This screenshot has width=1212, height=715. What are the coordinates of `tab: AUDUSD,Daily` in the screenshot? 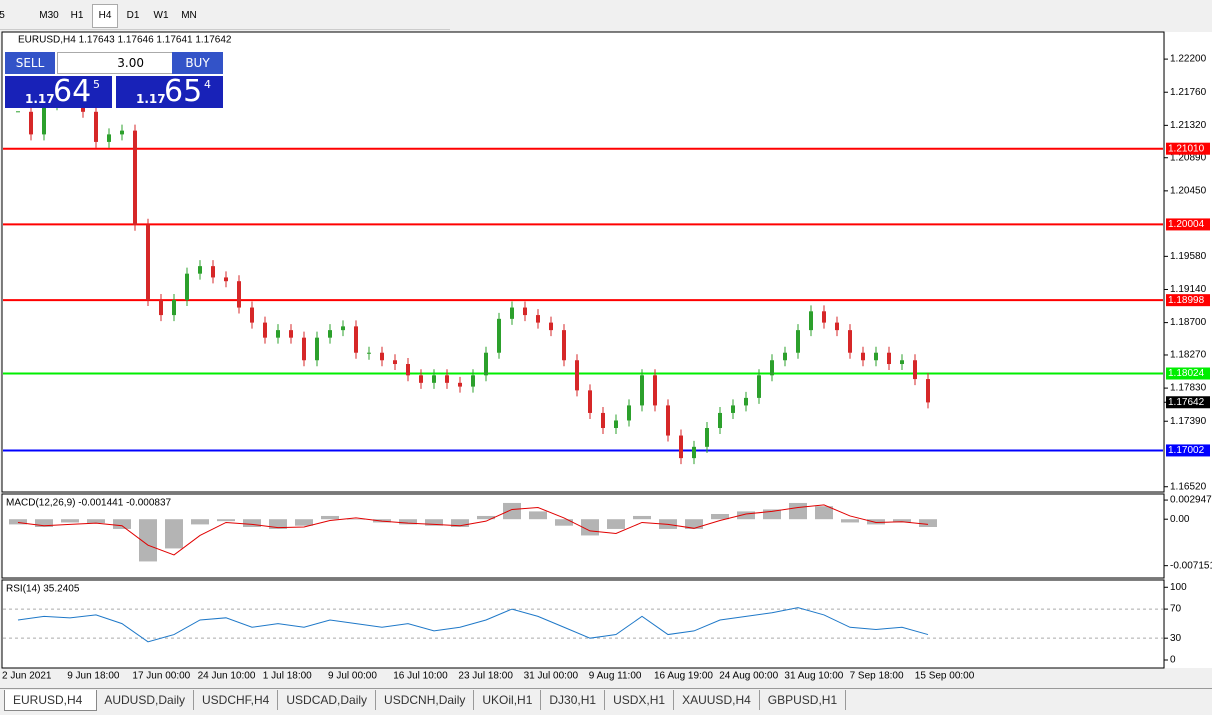 It's located at (145, 700).